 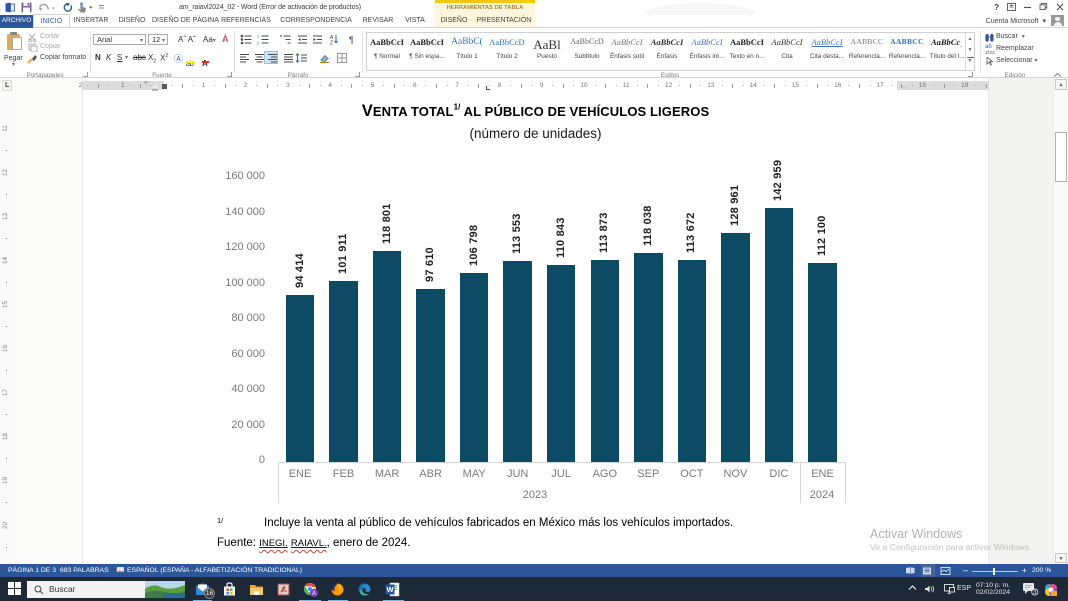 What do you see at coordinates (331, 42) in the screenshot?
I see `svg-text: Z` at bounding box center [331, 42].